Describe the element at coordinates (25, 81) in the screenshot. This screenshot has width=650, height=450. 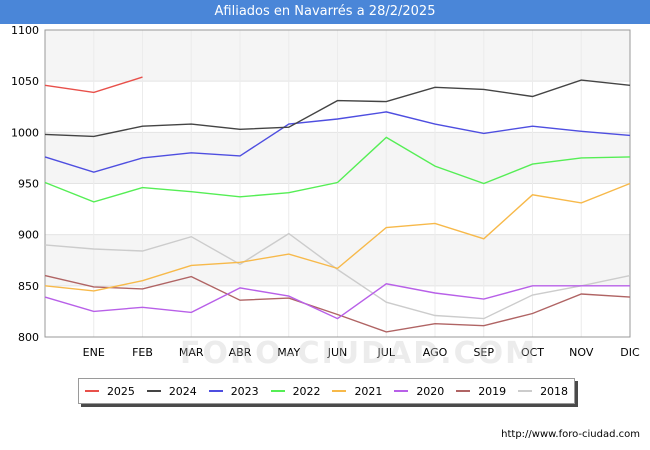
I see `y-tick-label: 1050` at that location.